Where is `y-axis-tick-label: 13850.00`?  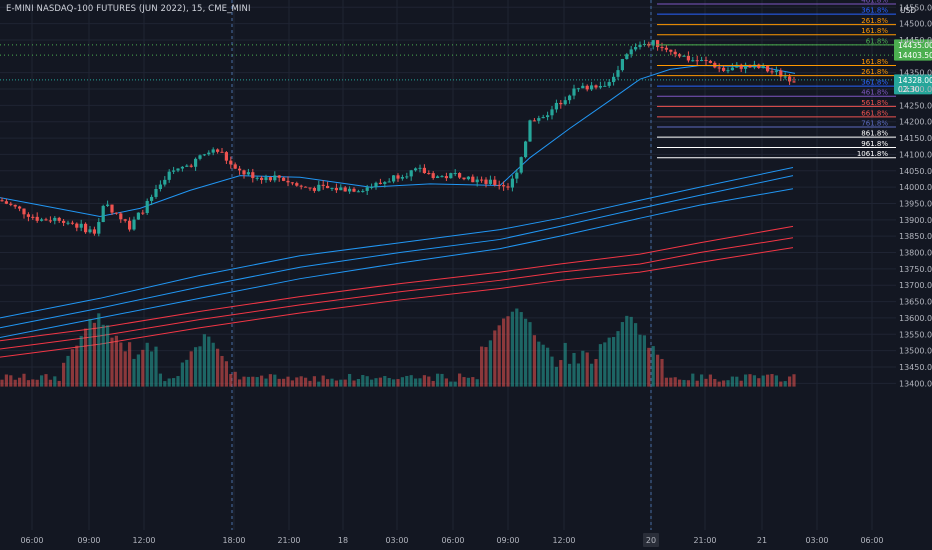 y-axis-tick-label: 13850.00 is located at coordinates (915, 236).